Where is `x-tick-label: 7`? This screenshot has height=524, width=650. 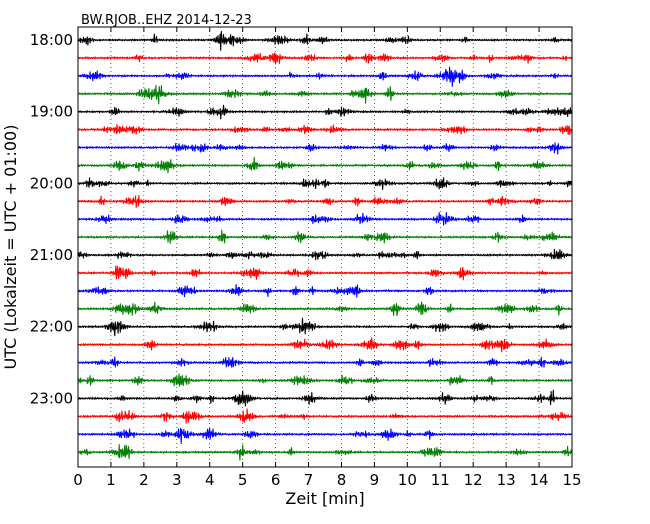
x-tick-label: 7 is located at coordinates (309, 480).